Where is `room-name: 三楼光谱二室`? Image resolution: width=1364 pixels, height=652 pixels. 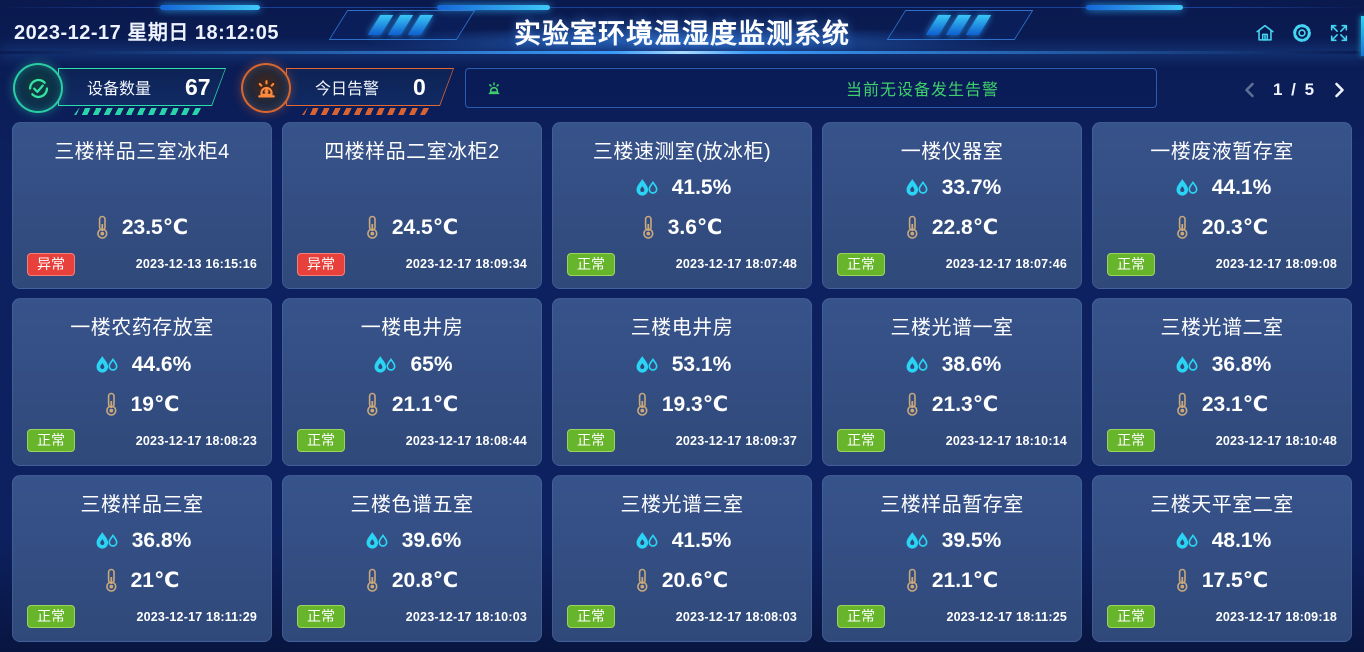
room-name: 三楼光谱二室 is located at coordinates (1222, 328).